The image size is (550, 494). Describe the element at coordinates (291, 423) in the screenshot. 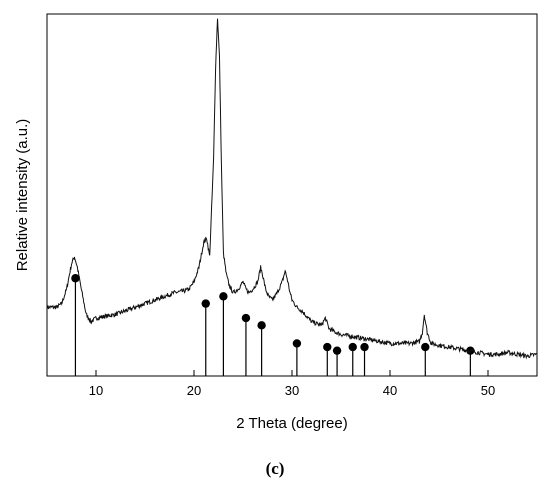

I see `x-axis-title: 2 Theta (degree)` at that location.